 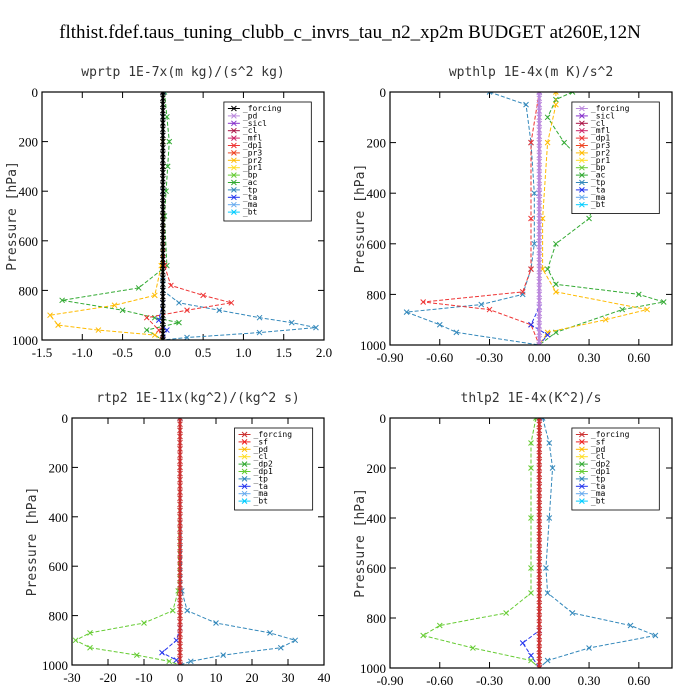 I want to click on chart-0-series-1-marker, so click(x=219, y=310).